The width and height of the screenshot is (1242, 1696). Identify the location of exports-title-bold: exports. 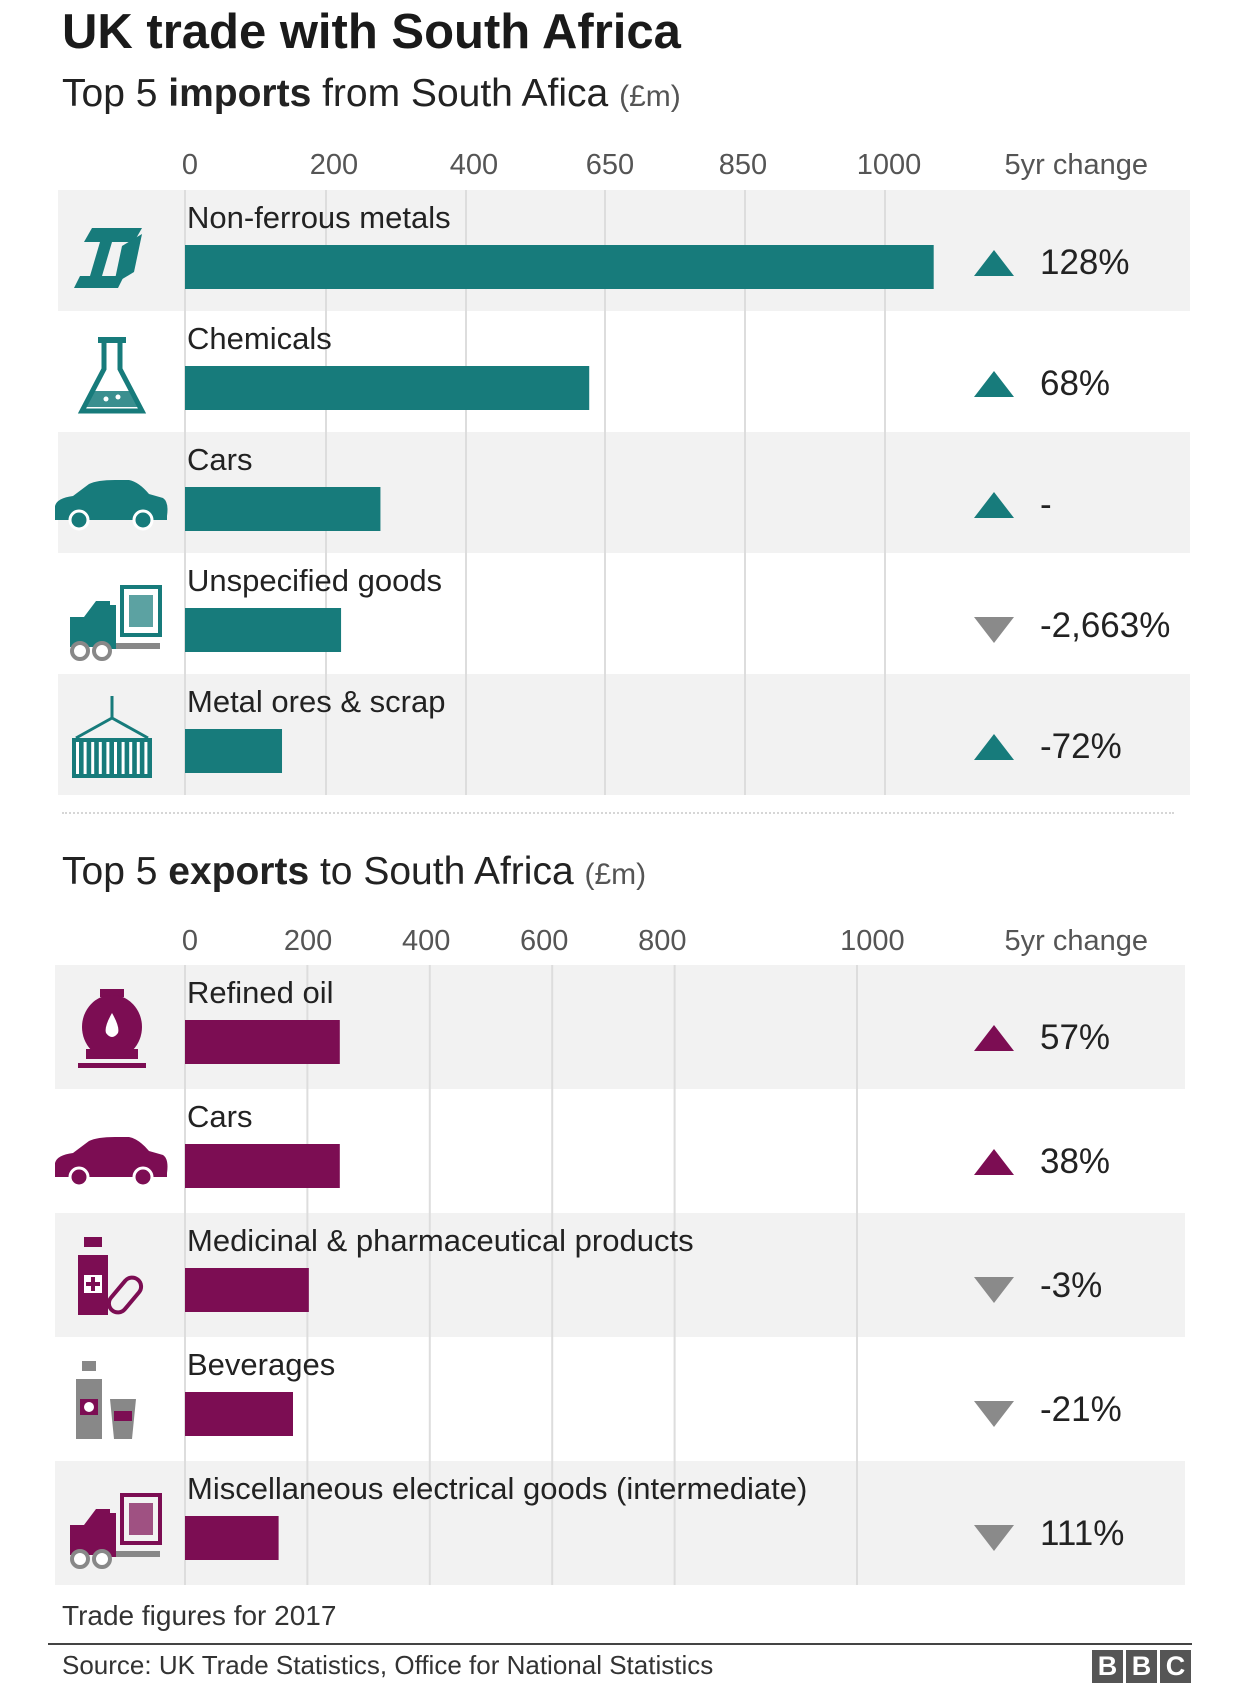
(239, 871).